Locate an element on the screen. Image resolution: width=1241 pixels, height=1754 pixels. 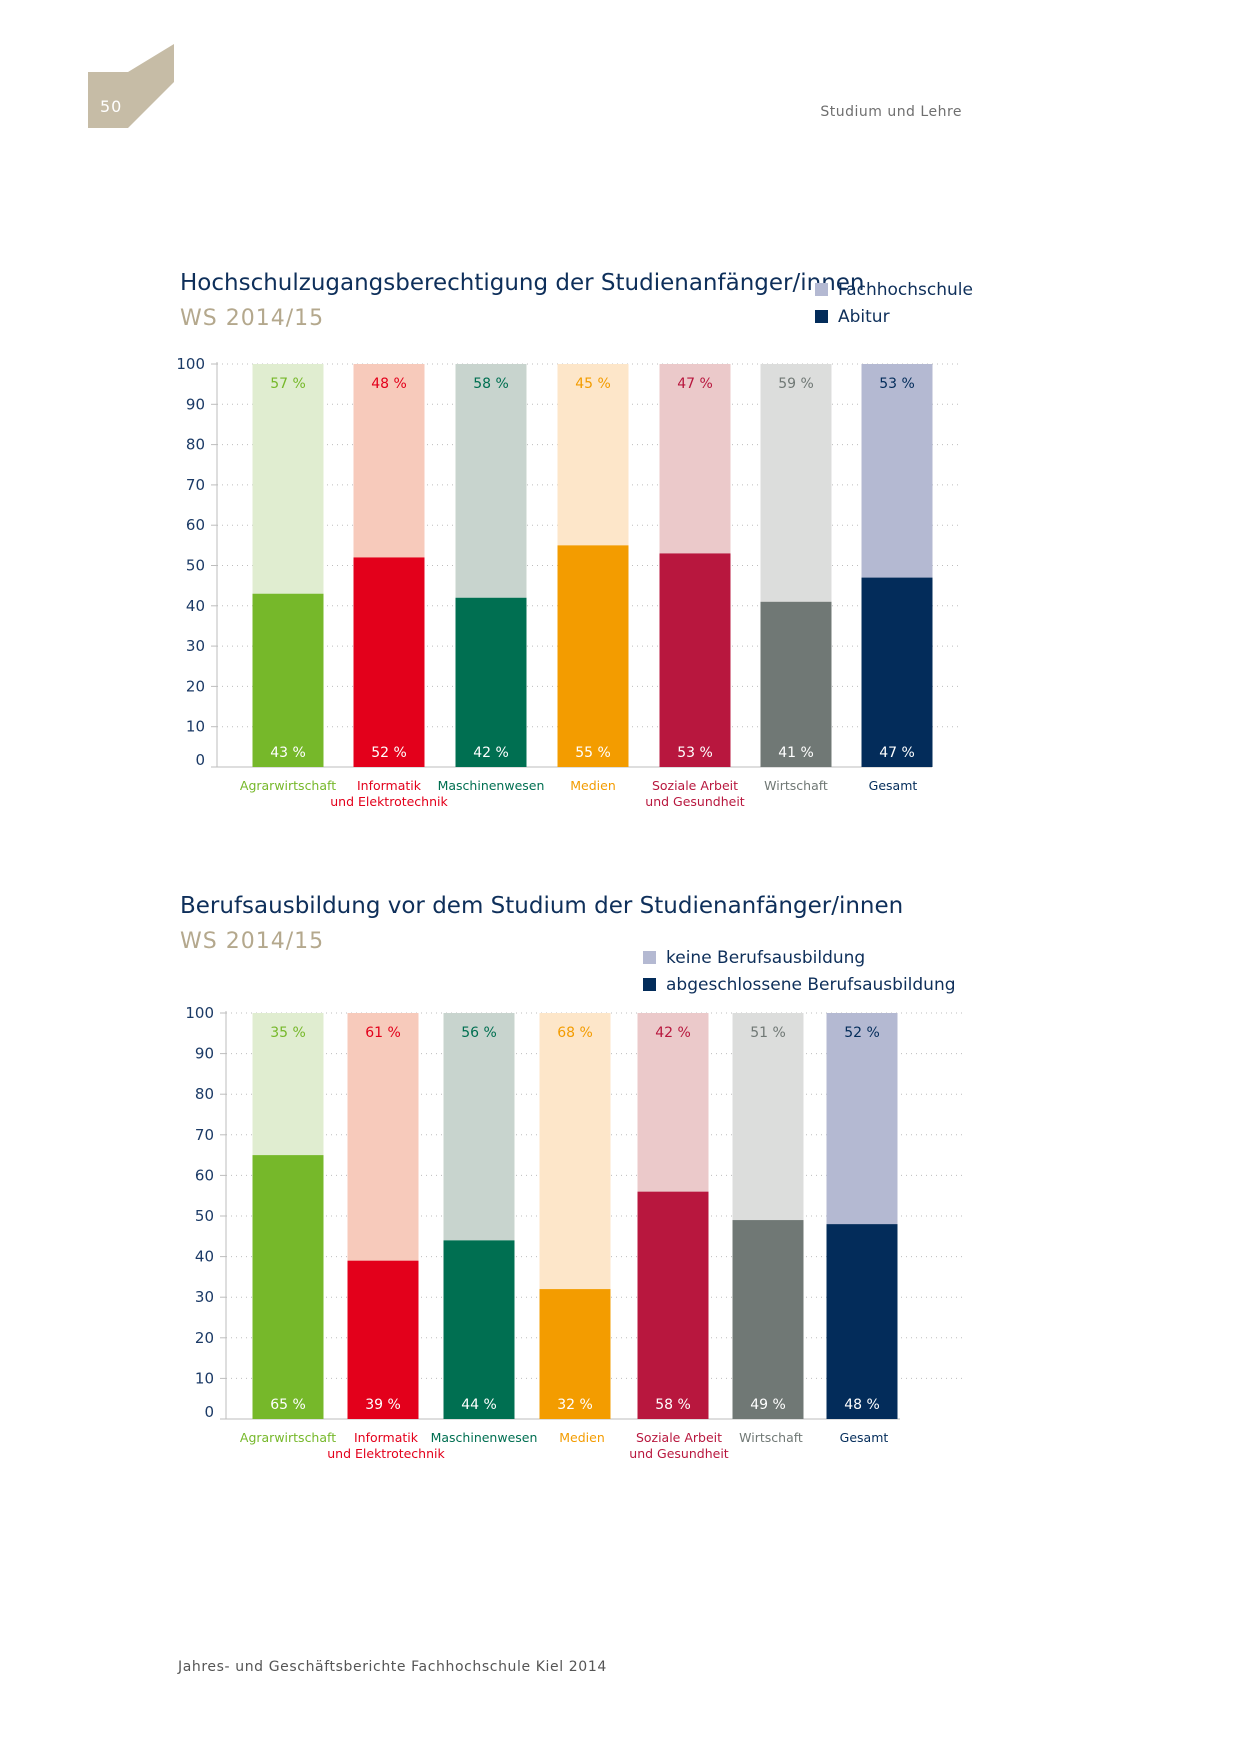
chart1-subtitle: WS 2014/15 is located at coordinates (252, 318).